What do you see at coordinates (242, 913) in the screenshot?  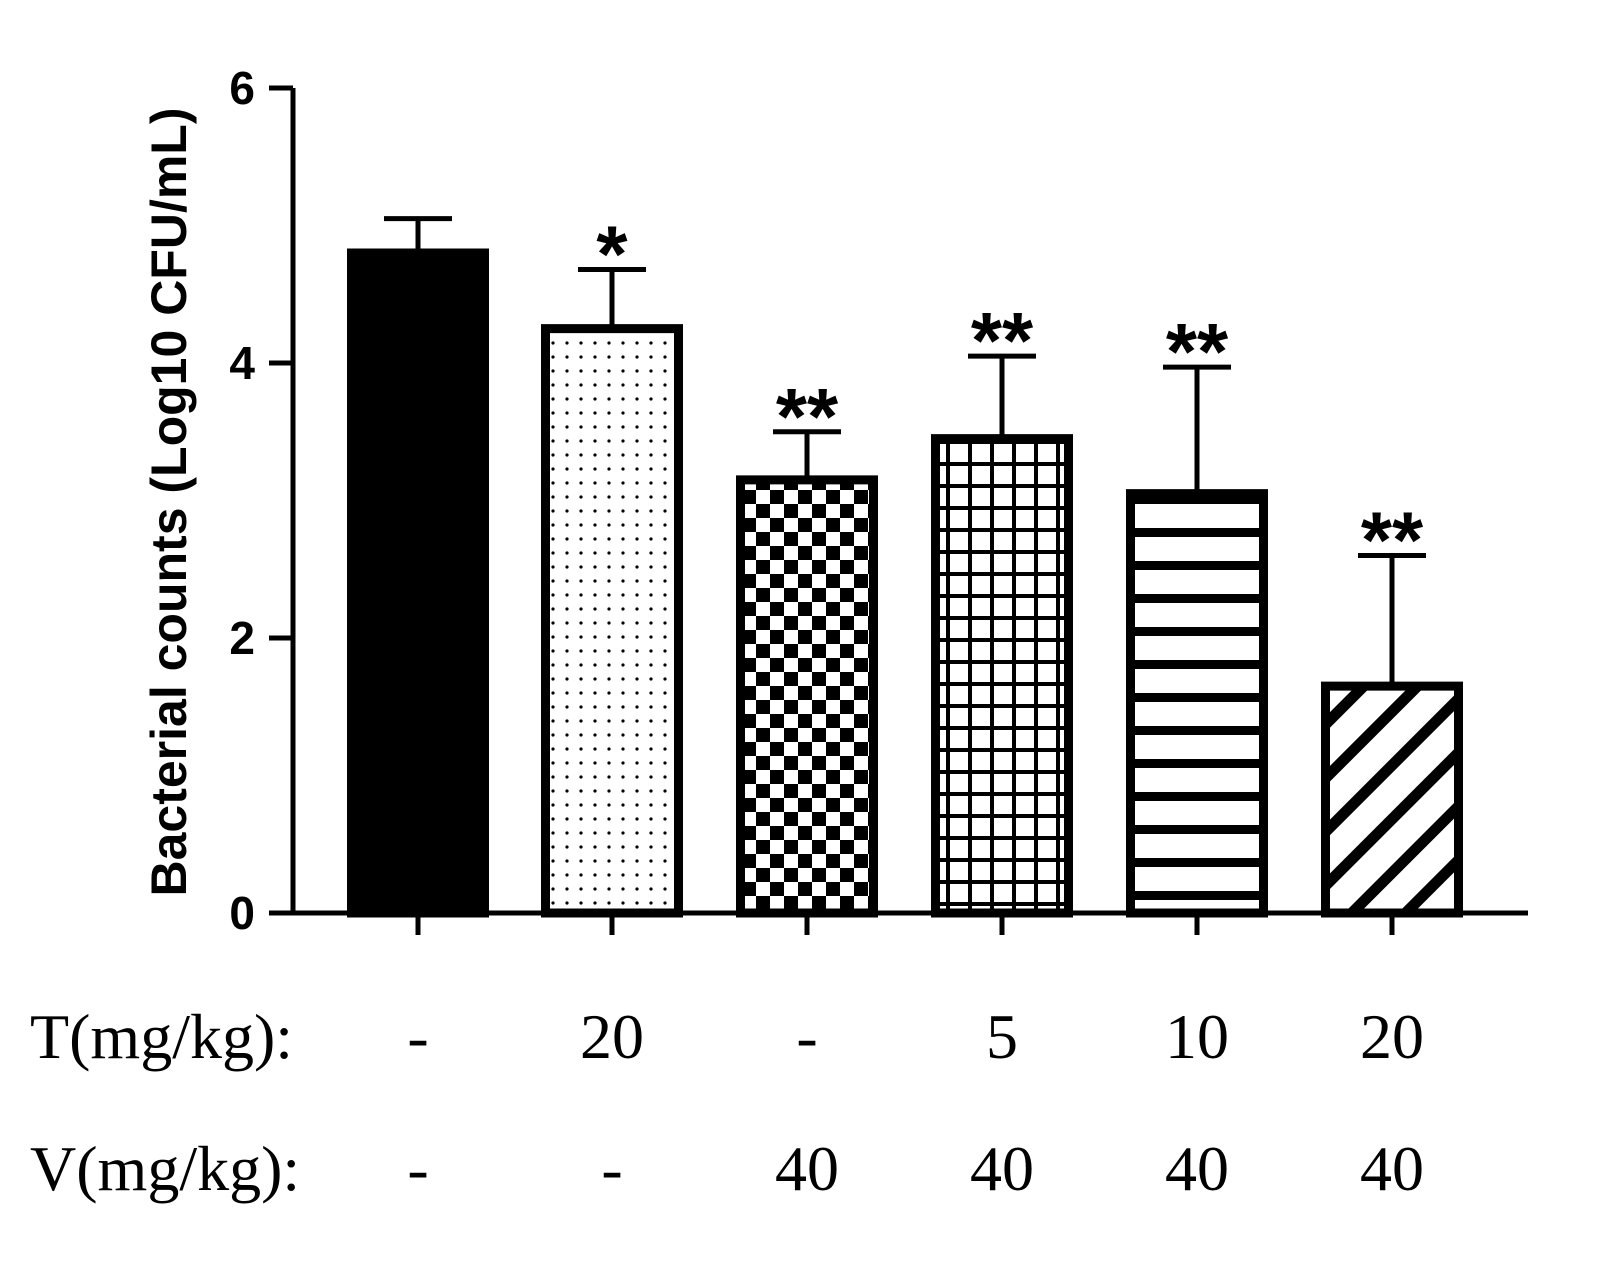 I see `y-tick-label: 0` at bounding box center [242, 913].